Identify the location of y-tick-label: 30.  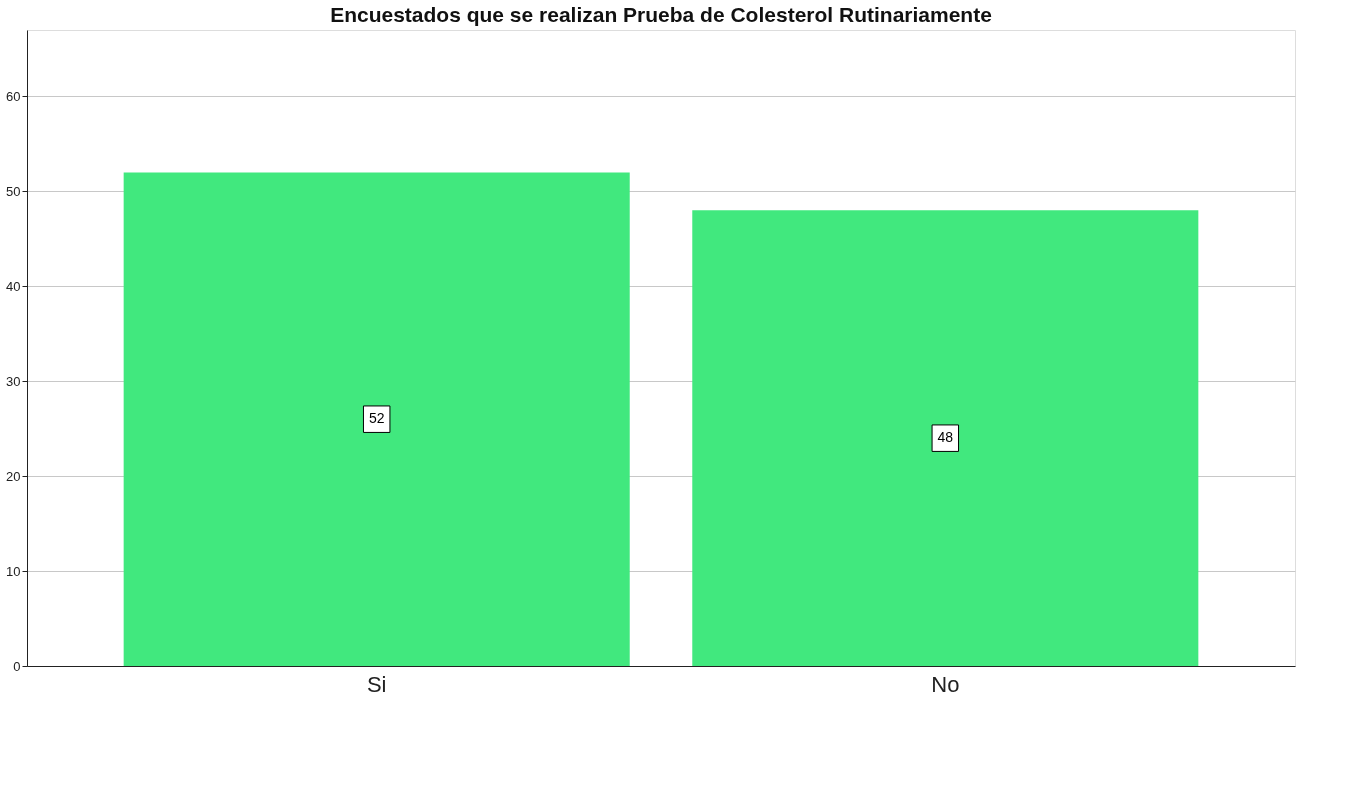
(13, 381).